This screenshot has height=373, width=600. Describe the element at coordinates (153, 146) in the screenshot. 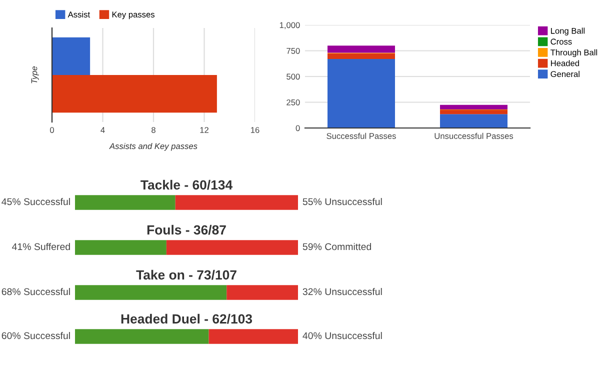

I see `x-axis-title: Assists and Key passes` at that location.